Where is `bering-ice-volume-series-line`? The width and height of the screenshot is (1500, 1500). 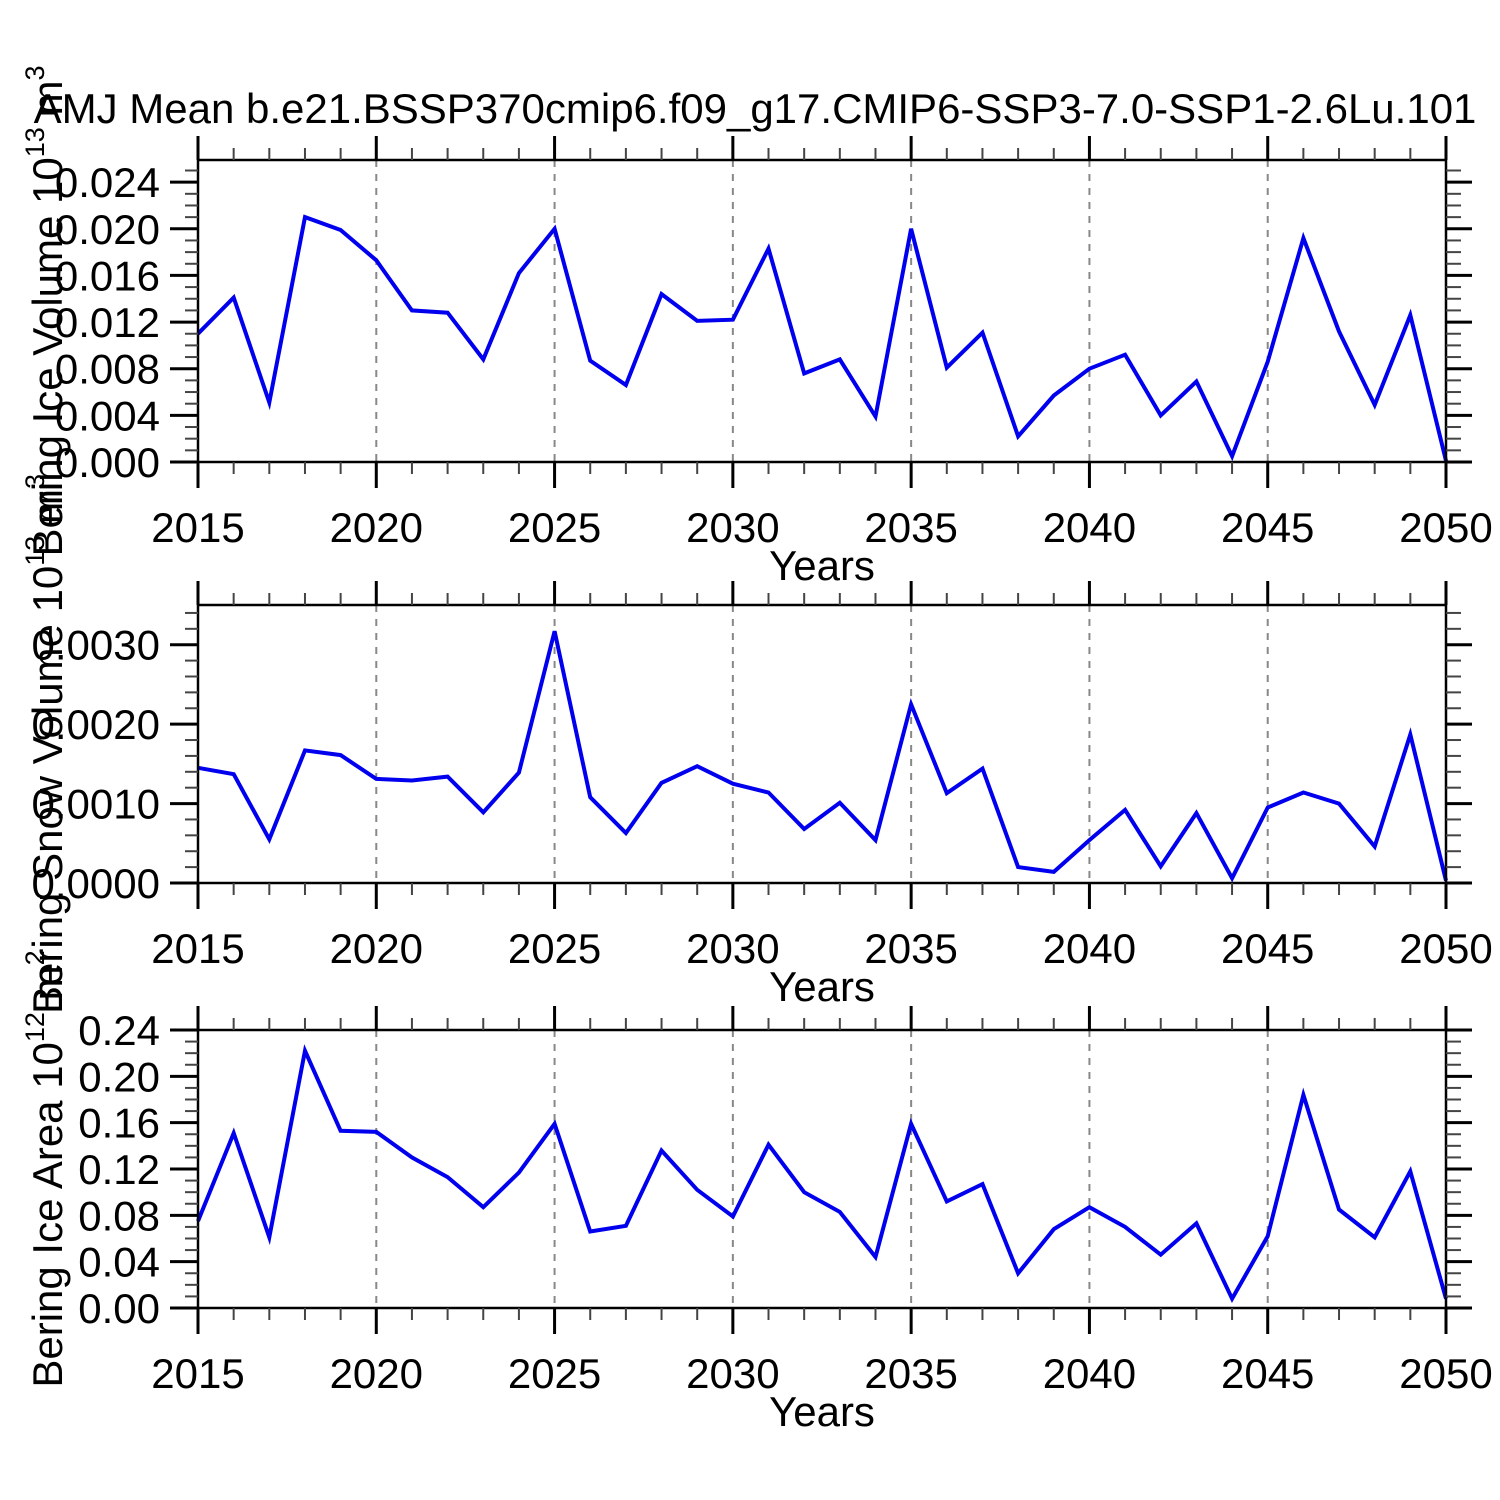
bering-ice-volume-series-line is located at coordinates (822, 338).